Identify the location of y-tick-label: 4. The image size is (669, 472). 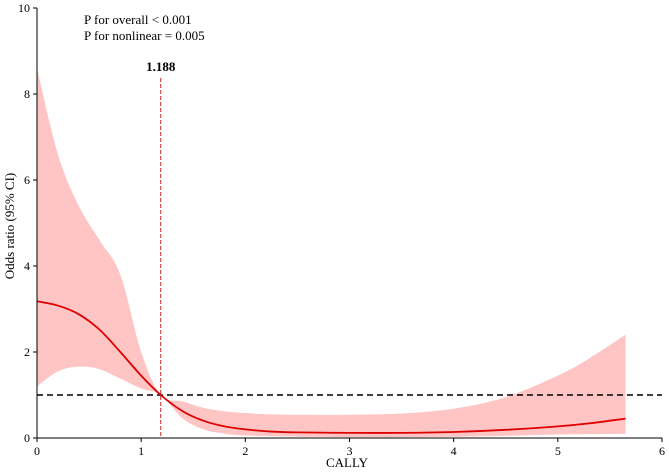
(27, 266).